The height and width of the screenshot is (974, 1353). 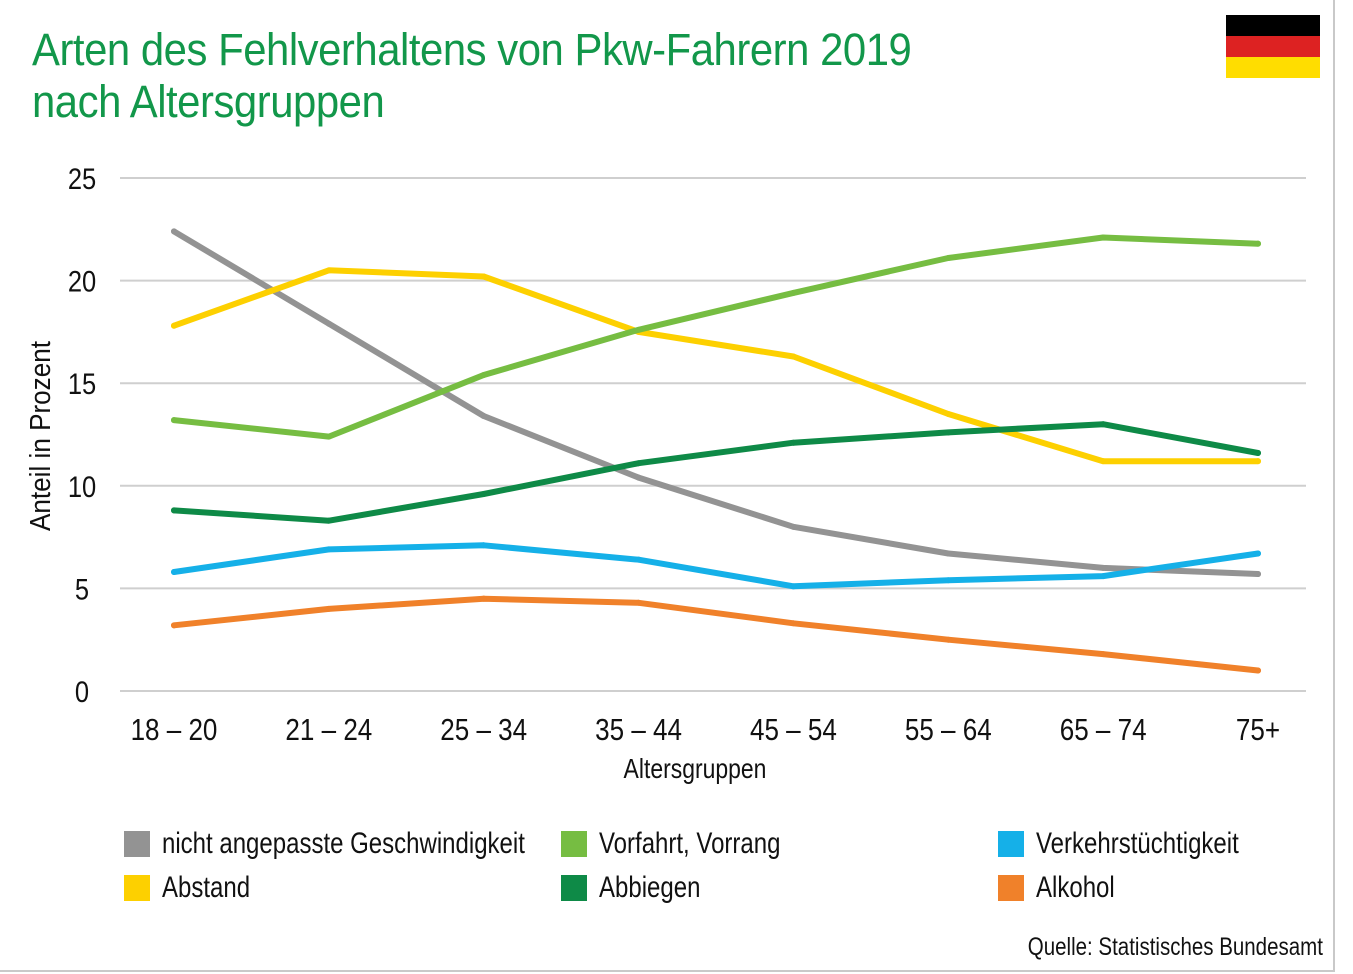 What do you see at coordinates (483, 730) in the screenshot?
I see `x-tick-label: 25 – 34` at bounding box center [483, 730].